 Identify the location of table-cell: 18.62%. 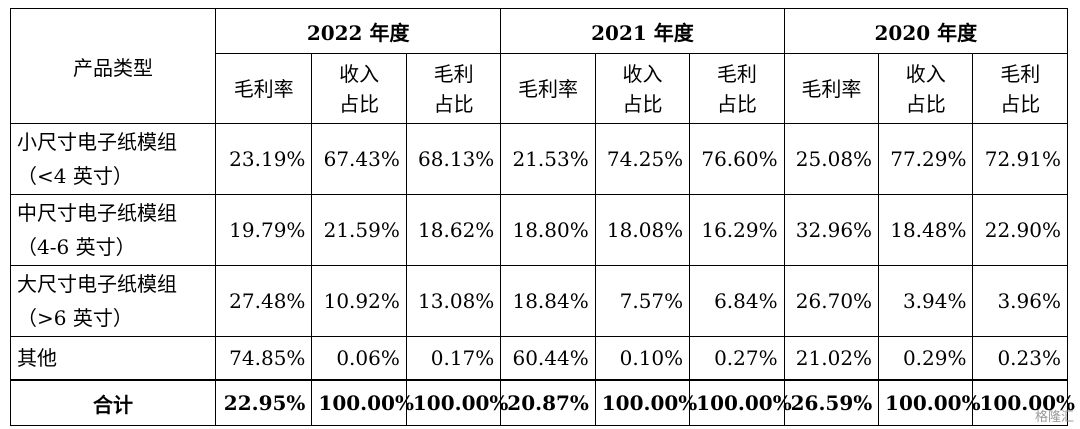
(453, 230).